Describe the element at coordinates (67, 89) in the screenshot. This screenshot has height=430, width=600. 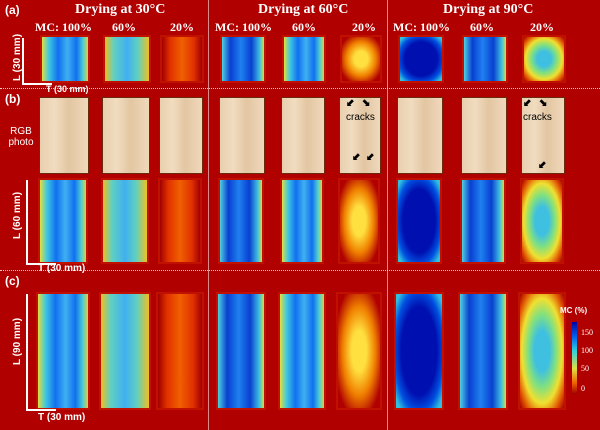
I see `axis-label-t-a: T (30 mm)` at that location.